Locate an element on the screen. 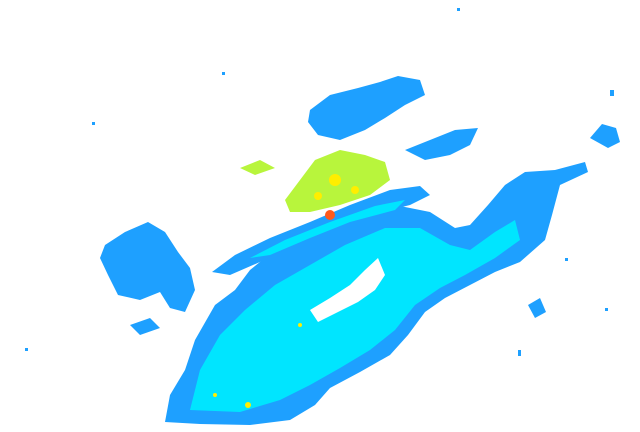 The width and height of the screenshot is (640, 432). far-right-echo is located at coordinates (605, 136).